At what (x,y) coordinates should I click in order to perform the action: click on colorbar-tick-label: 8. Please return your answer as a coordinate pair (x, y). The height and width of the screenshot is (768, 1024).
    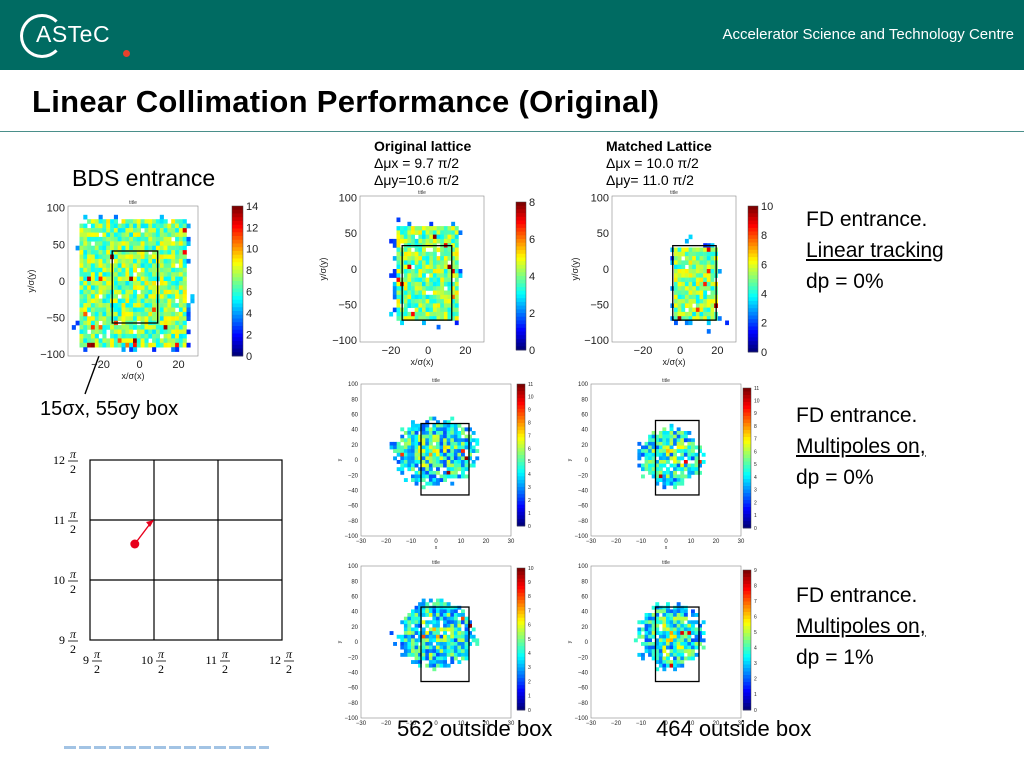
    Looking at the image, I should click on (529, 597).